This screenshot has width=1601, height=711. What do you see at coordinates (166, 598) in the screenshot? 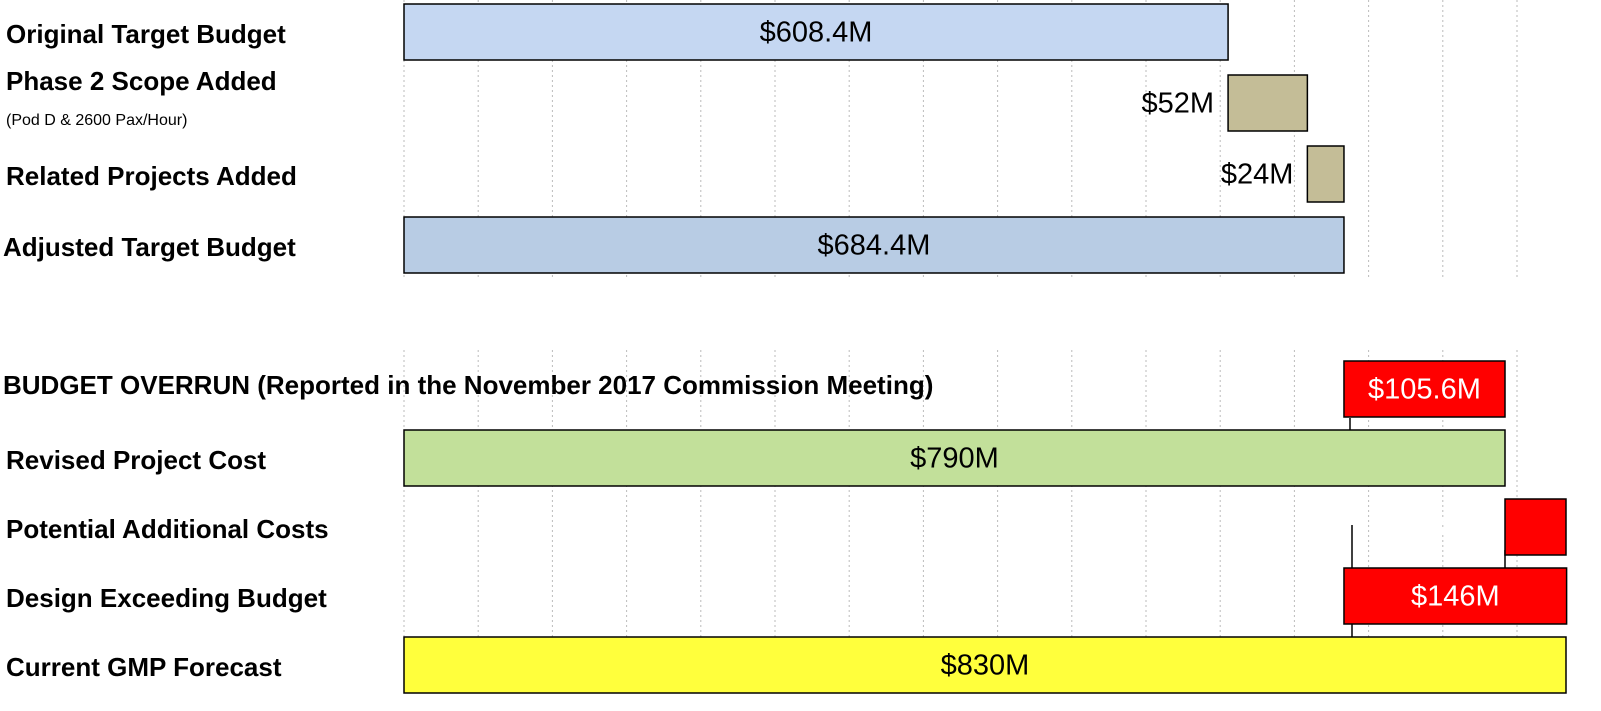
I see `category-label: Design Exceeding Budget` at bounding box center [166, 598].